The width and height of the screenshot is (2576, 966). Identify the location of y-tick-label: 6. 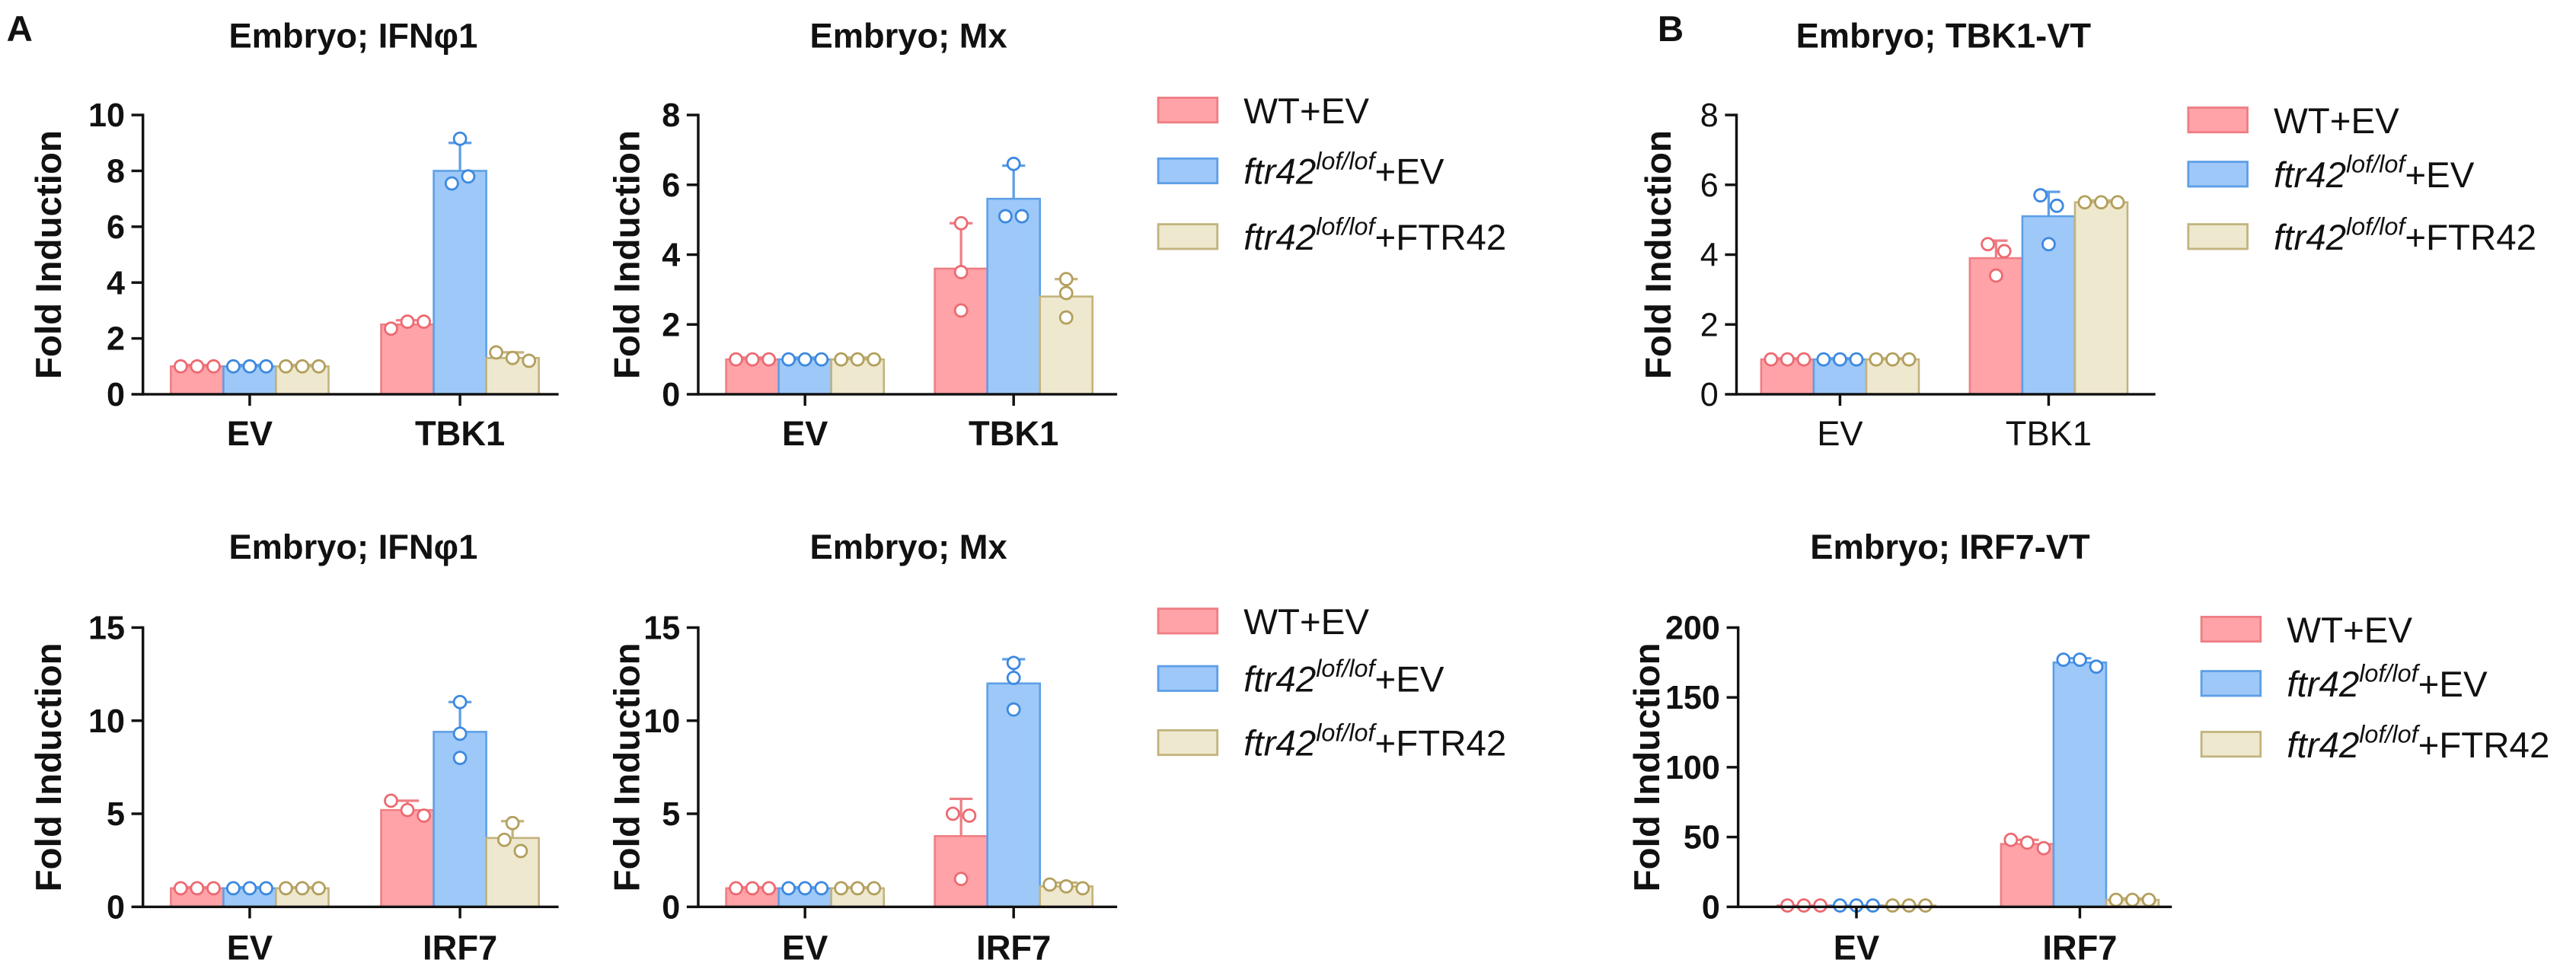
(1709, 185).